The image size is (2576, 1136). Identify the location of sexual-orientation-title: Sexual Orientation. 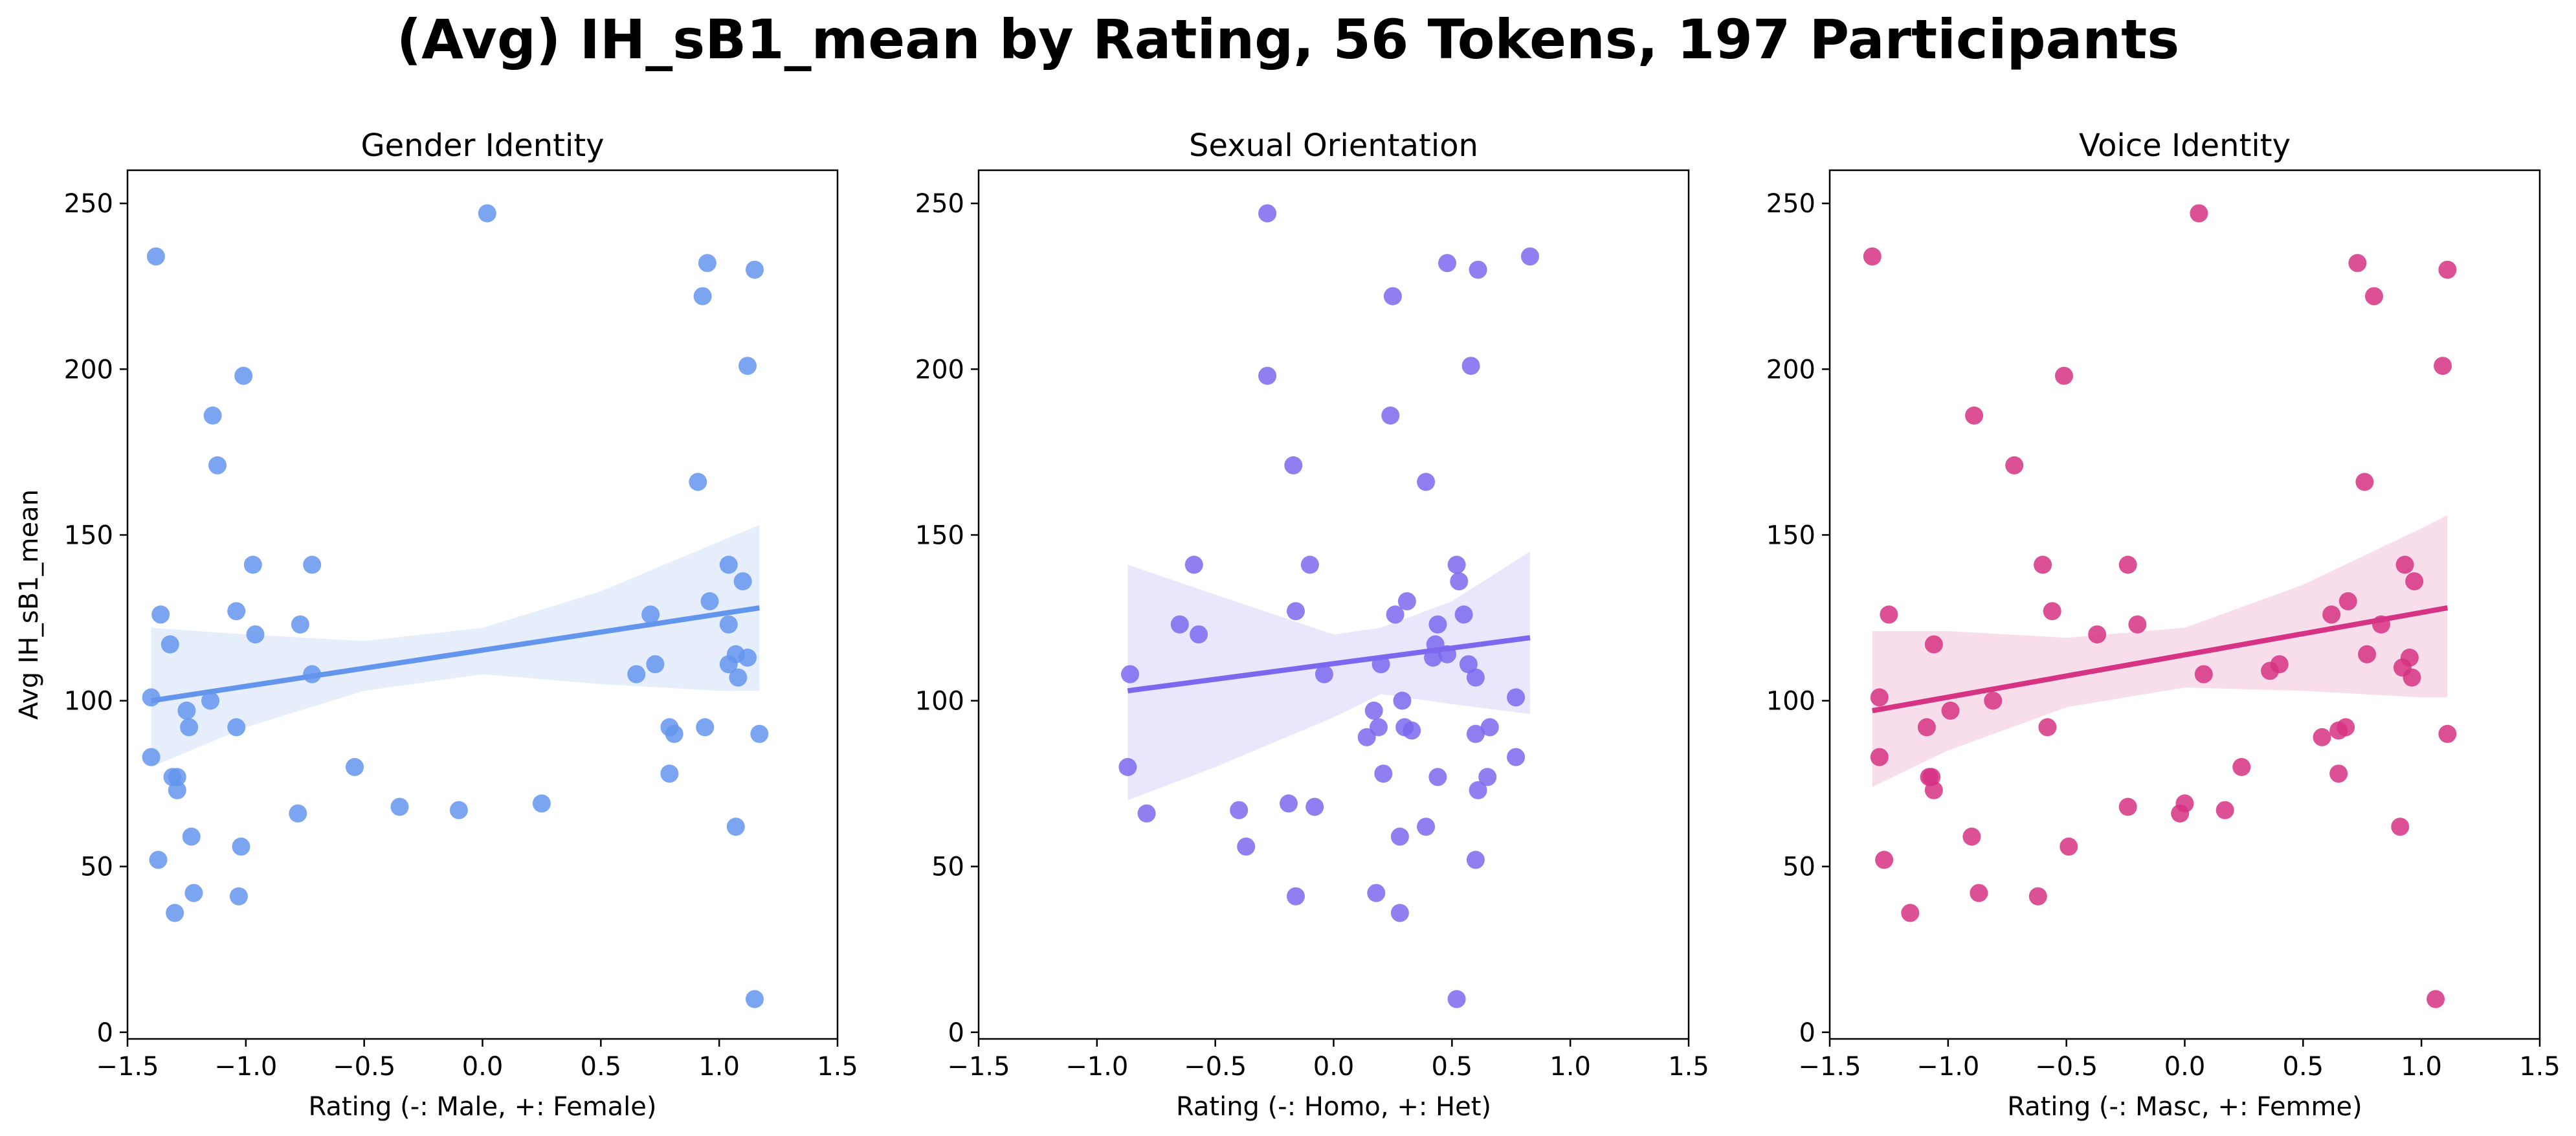
(1333, 146).